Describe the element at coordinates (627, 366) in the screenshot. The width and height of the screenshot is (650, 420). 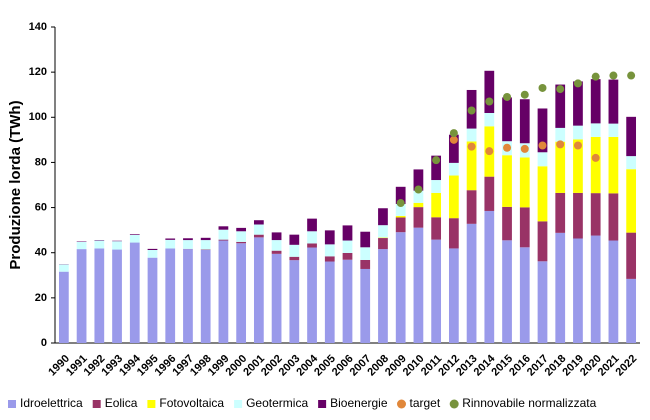
I see `x-tick-label: 2022` at that location.